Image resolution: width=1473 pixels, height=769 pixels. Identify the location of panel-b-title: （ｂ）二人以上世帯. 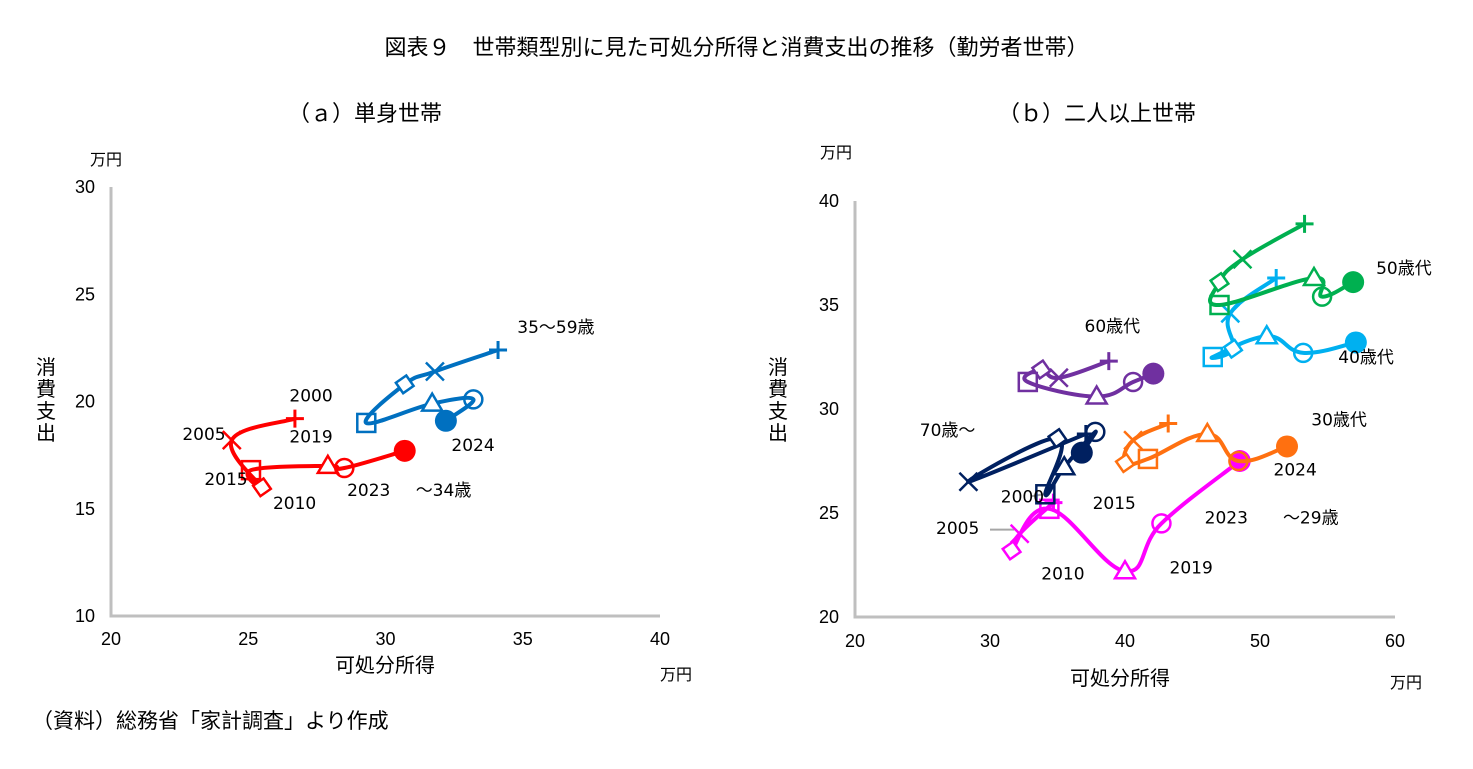
(1097, 114).